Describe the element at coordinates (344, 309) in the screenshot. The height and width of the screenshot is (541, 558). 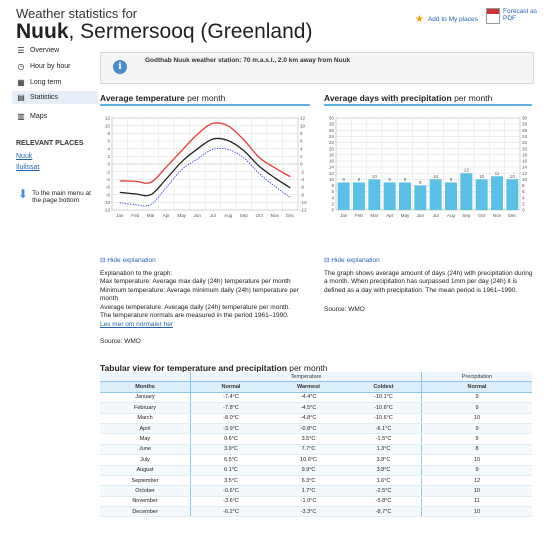
I see `precipitation-source: Source: WMO` at that location.